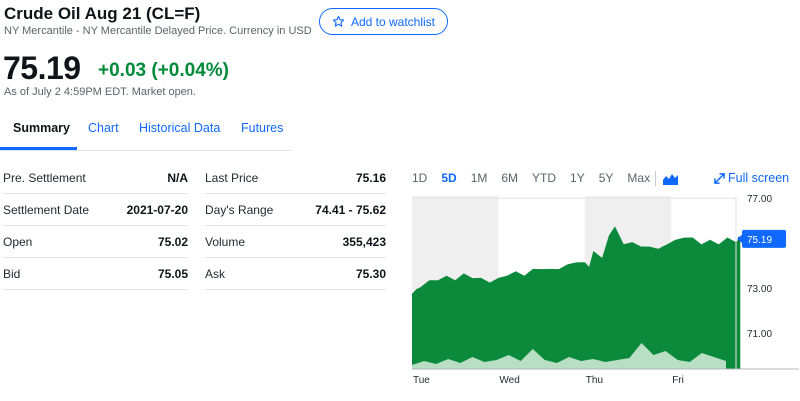  I want to click on table-row: Day's Range 74.41 - 75.62, so click(295, 210).